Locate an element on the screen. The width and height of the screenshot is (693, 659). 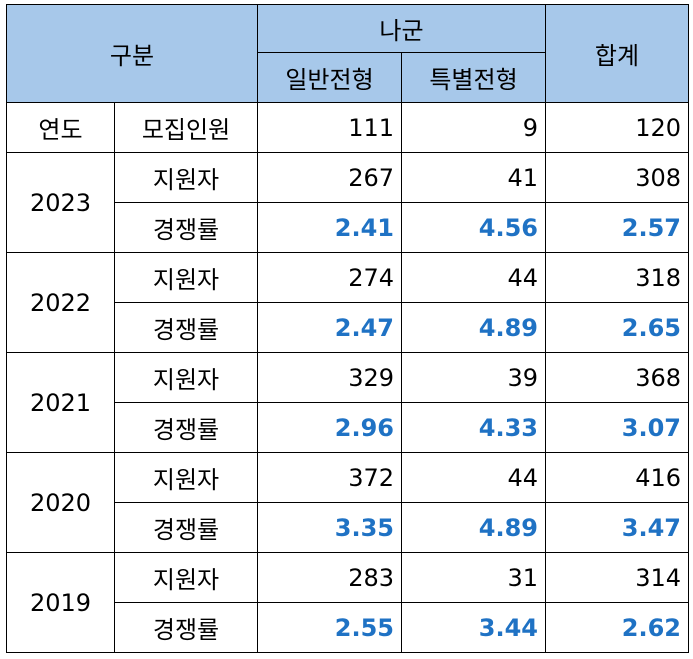
ratio-total: 2.62 is located at coordinates (617, 627).